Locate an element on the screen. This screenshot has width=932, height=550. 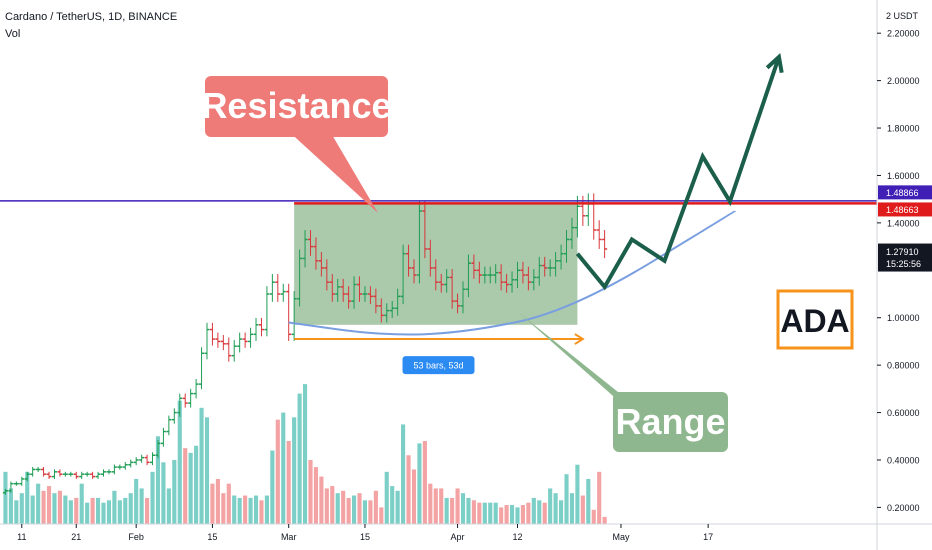
price-tag-last-bg is located at coordinates (905, 257).